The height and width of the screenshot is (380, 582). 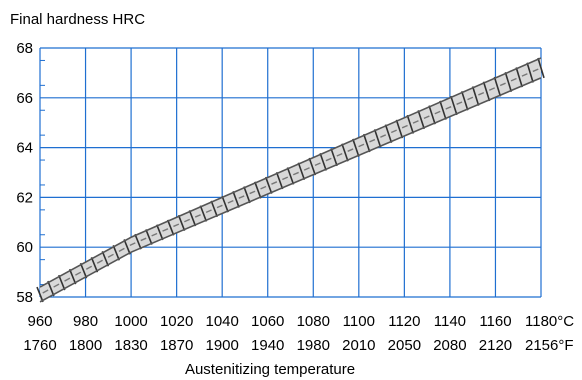 What do you see at coordinates (130, 321) in the screenshot?
I see `x-tick-label-celsius: 1000` at bounding box center [130, 321].